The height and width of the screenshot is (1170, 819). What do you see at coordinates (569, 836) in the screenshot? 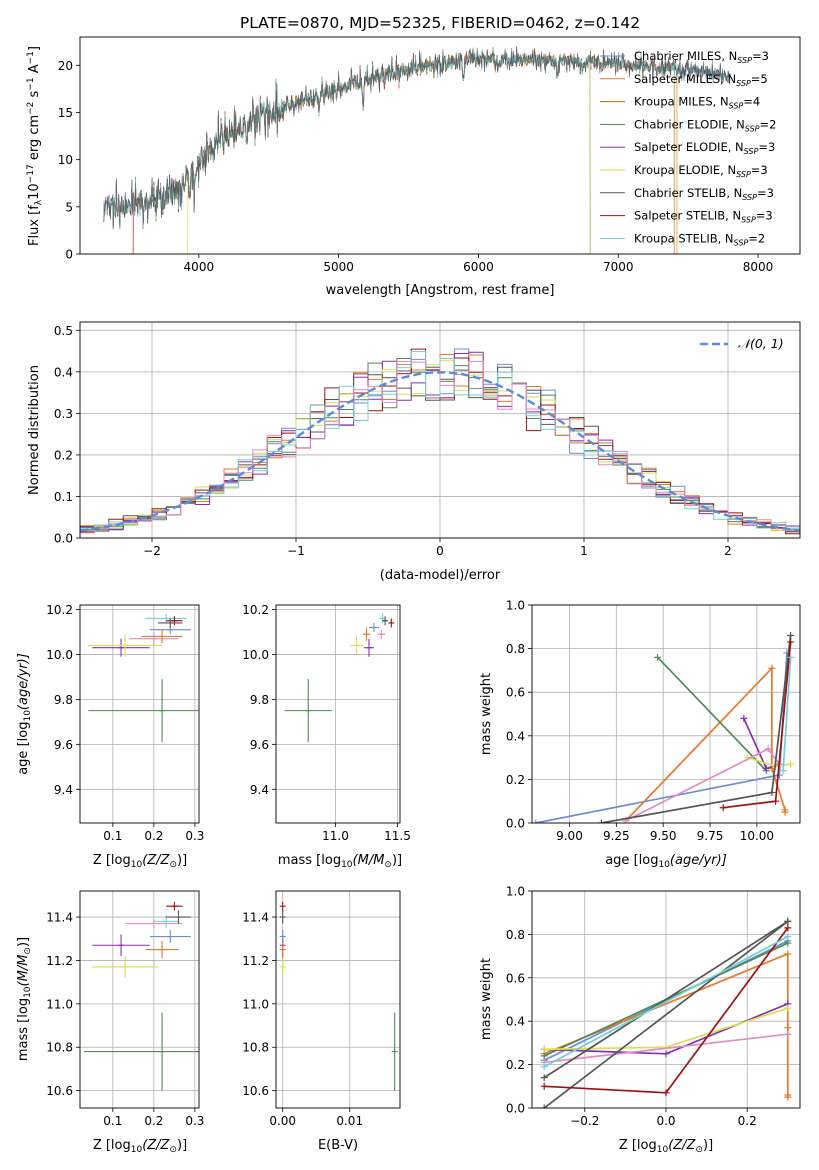
I see `x-tick-label: 9.00` at bounding box center [569, 836].